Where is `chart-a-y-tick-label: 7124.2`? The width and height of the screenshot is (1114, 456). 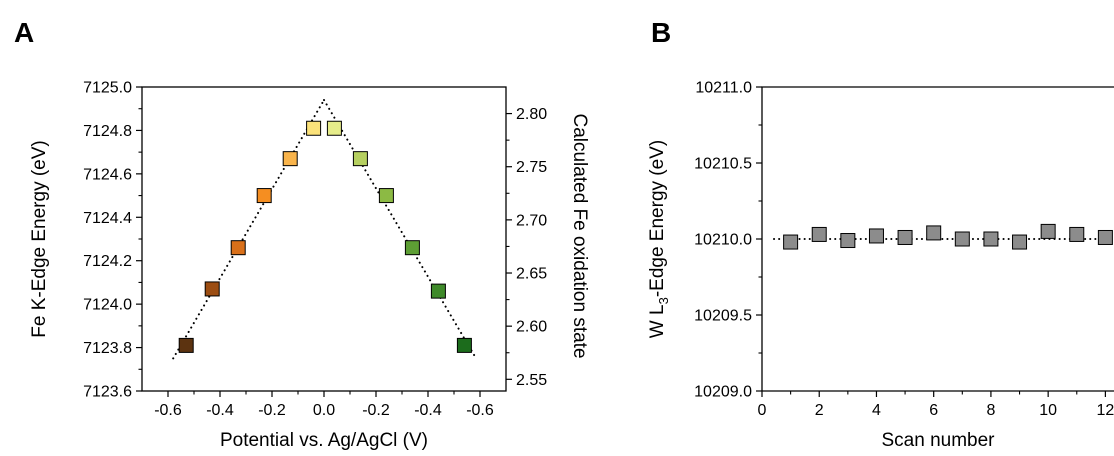 chart-a-y-tick-label: 7124.2 is located at coordinates (107, 261).